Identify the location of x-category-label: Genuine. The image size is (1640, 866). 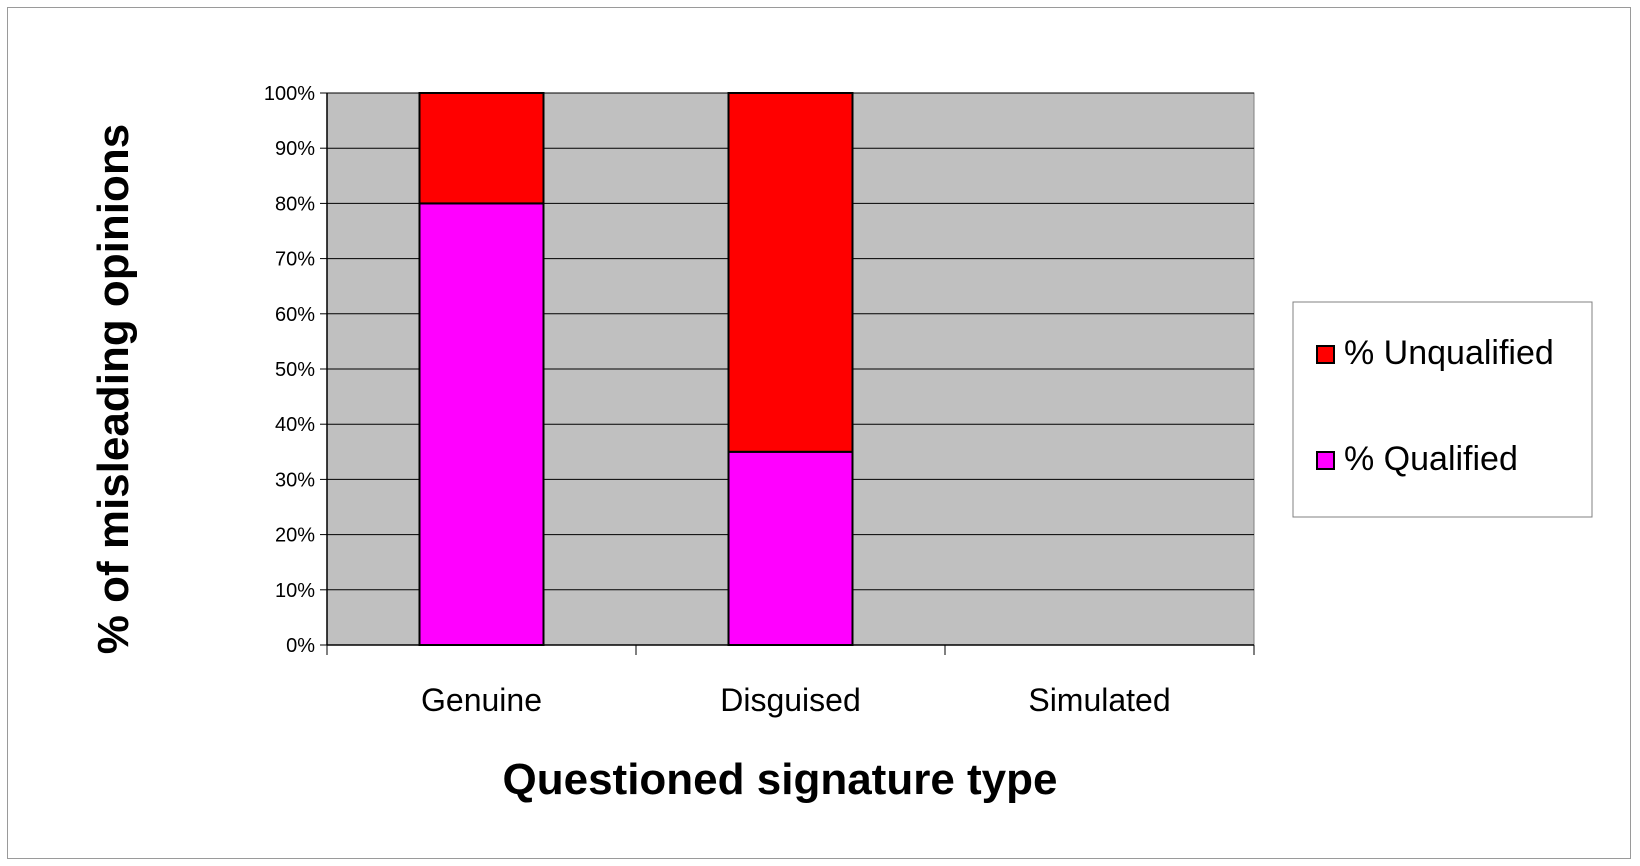
(481, 700).